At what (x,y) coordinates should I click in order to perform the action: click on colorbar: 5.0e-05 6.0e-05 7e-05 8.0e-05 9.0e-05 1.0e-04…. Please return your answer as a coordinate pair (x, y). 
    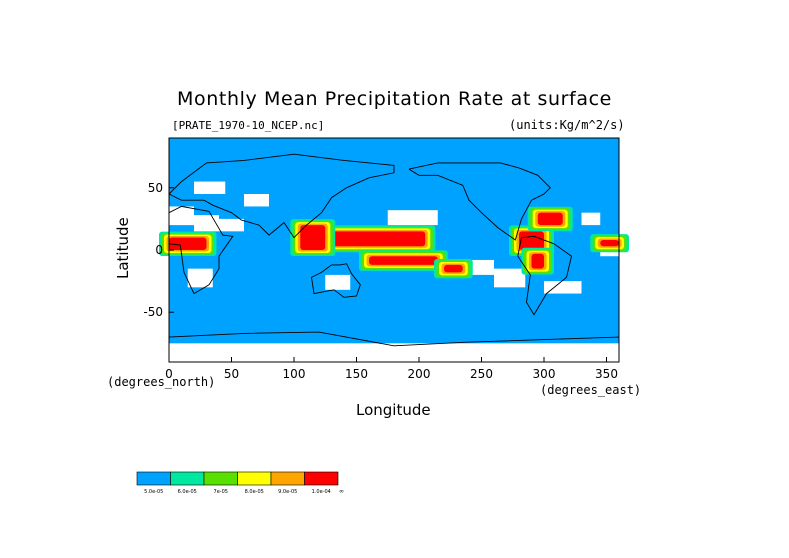
    Looking at the image, I should click on (240, 483).